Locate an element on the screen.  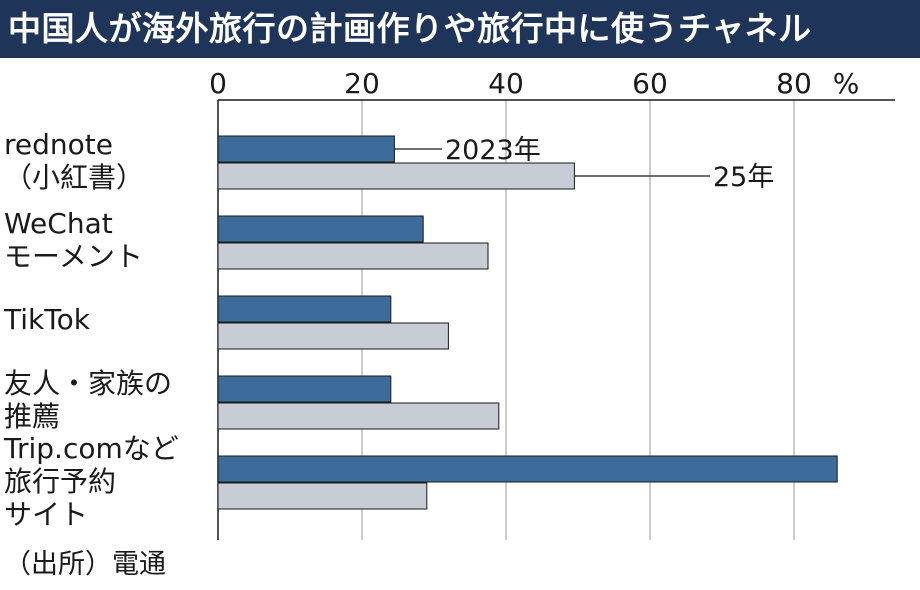
x-tick-label: 20 is located at coordinates (362, 83).